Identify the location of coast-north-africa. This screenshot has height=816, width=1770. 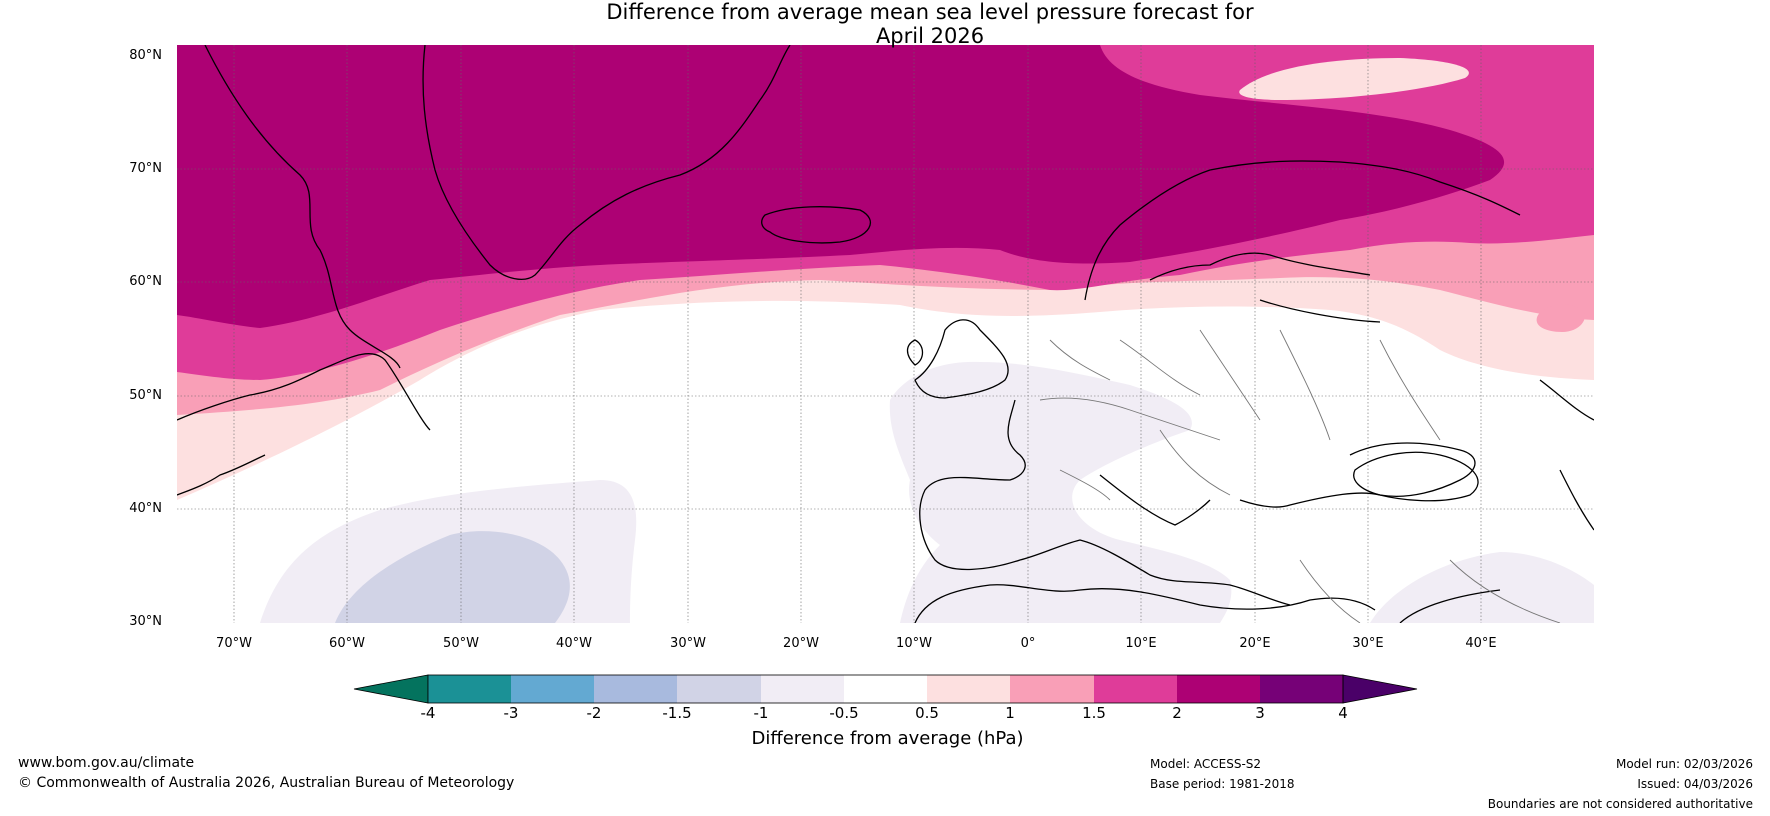
(1145, 603).